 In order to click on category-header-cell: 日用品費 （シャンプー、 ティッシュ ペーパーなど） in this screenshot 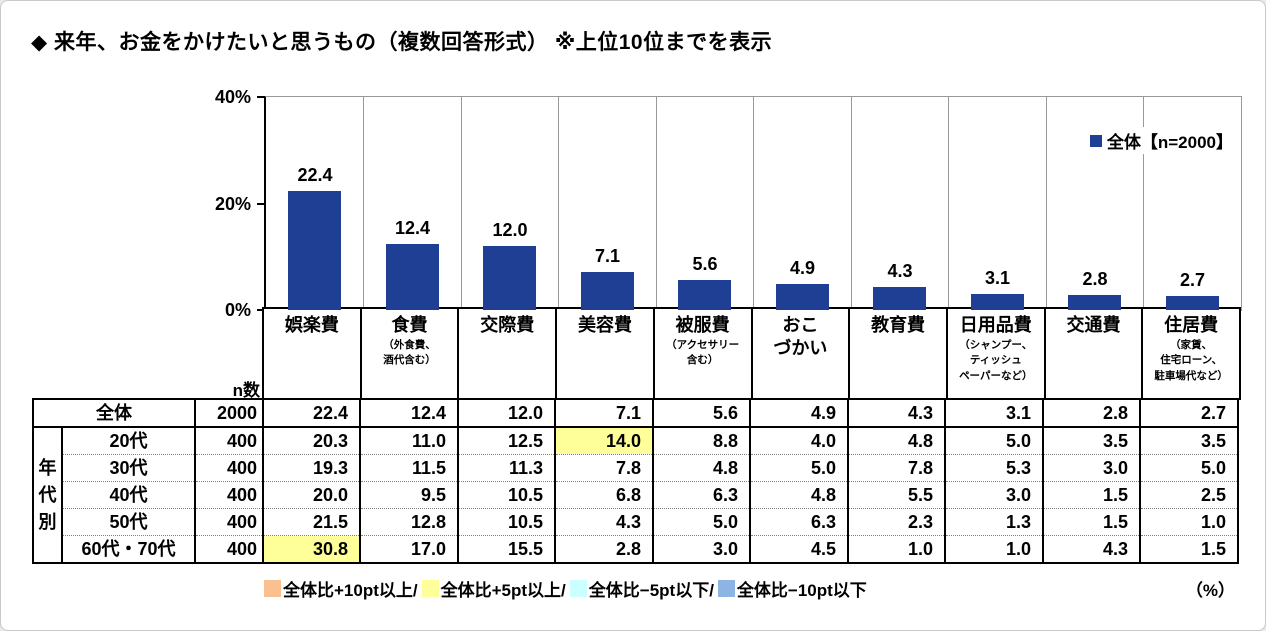, I will do `click(997, 353)`.